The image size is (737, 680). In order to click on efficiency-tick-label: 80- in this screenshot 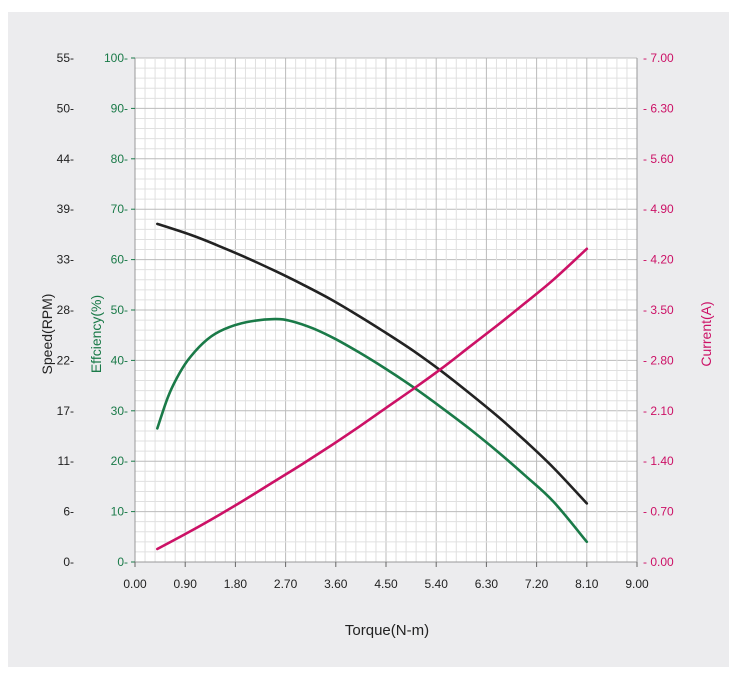, I will do `click(119, 159)`.